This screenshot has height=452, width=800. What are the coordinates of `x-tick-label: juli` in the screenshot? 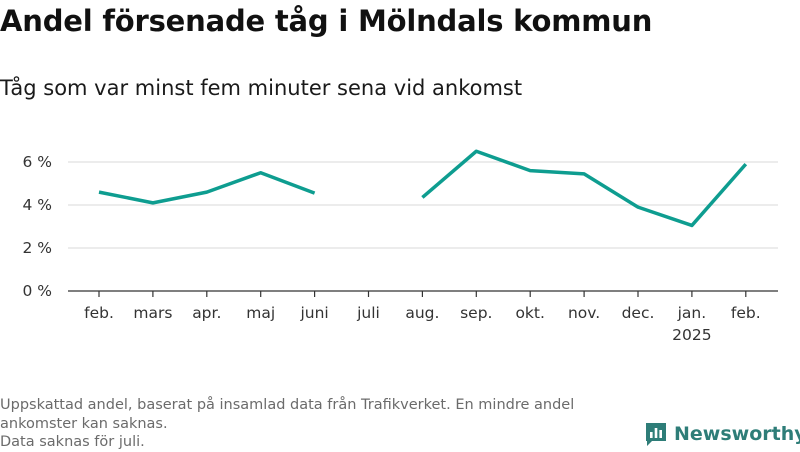 It's located at (368, 313).